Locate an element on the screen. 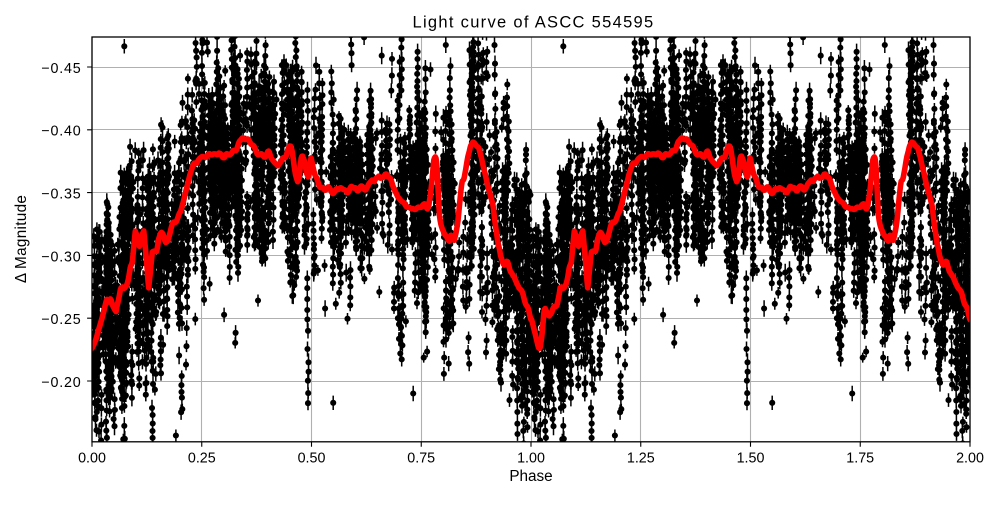 The height and width of the screenshot is (505, 1000). svg-text: −0.40 is located at coordinates (61, 132).